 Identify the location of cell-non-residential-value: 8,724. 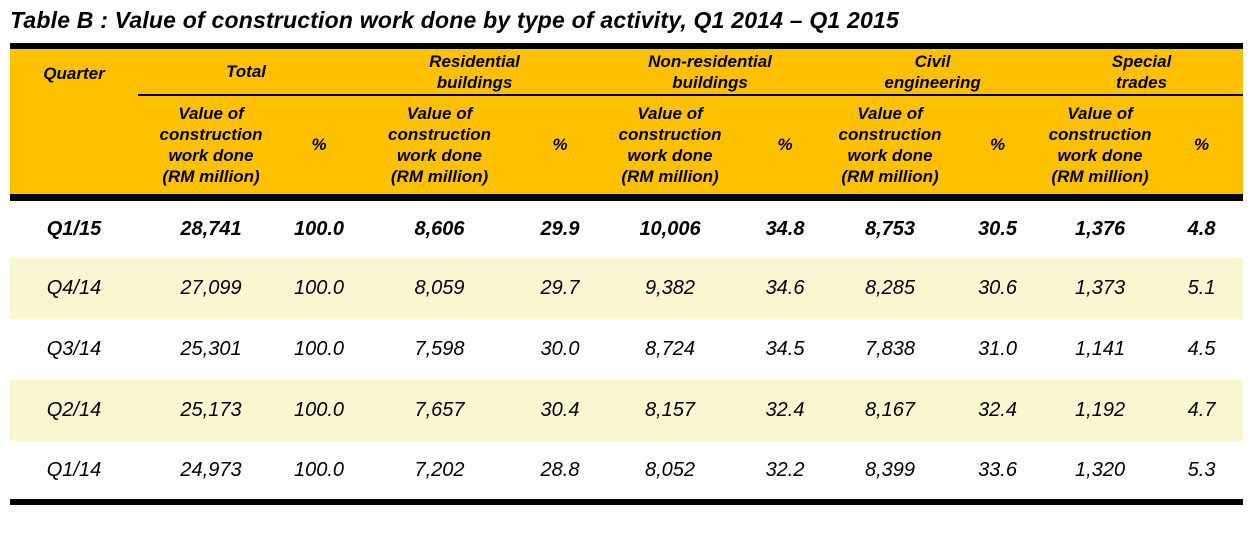
(670, 349).